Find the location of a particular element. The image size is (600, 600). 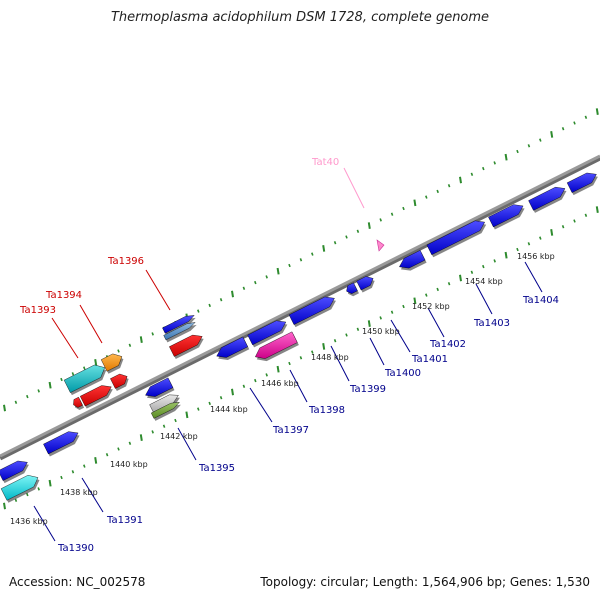

gene-ta1395-olive is located at coordinates (165, 410).